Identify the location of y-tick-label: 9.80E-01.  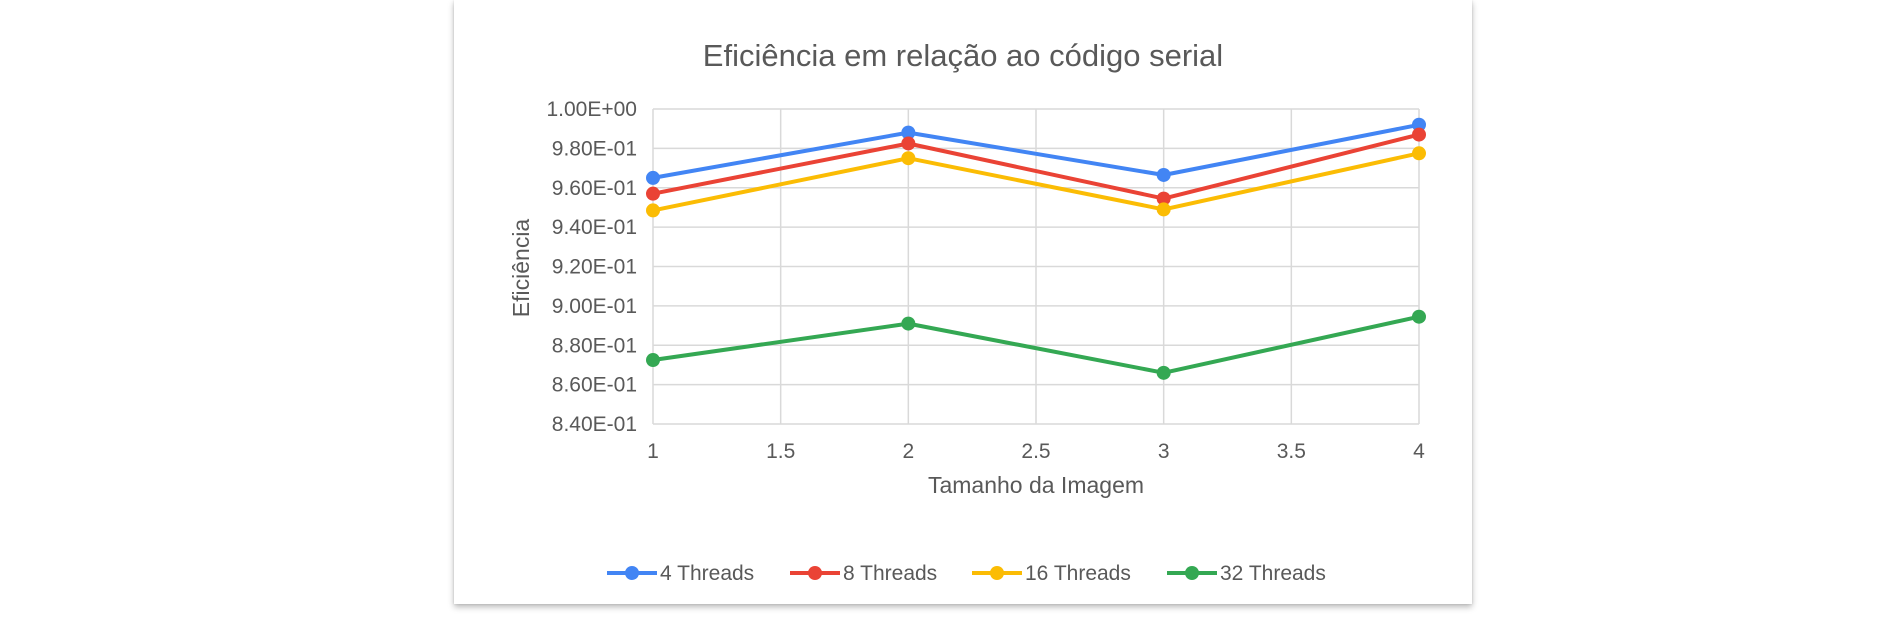
(594, 148).